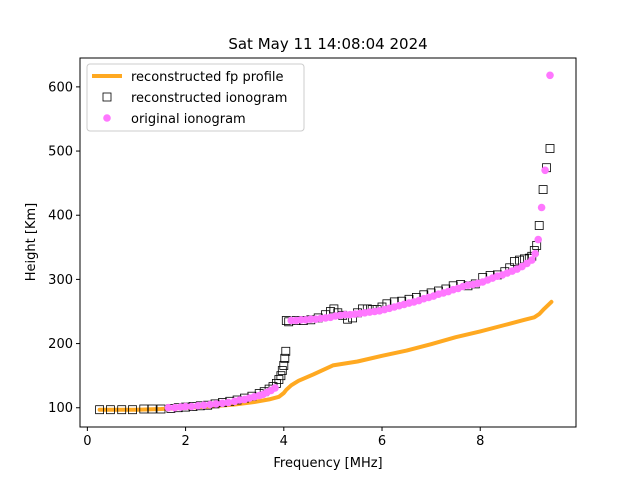  What do you see at coordinates (87, 441) in the screenshot?
I see `x-tick-label: 0` at bounding box center [87, 441].